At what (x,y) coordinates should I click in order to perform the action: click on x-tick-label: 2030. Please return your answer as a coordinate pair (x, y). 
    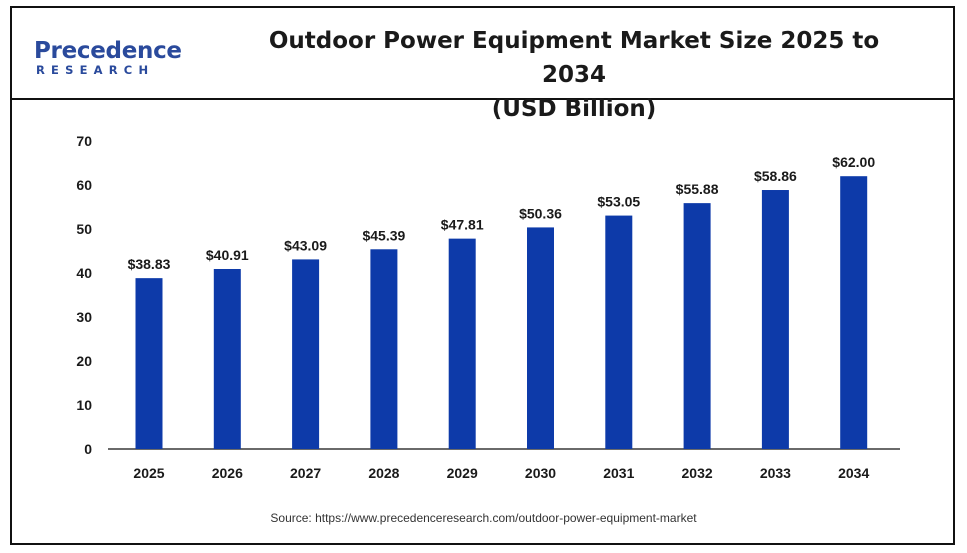
    Looking at the image, I should click on (540, 473).